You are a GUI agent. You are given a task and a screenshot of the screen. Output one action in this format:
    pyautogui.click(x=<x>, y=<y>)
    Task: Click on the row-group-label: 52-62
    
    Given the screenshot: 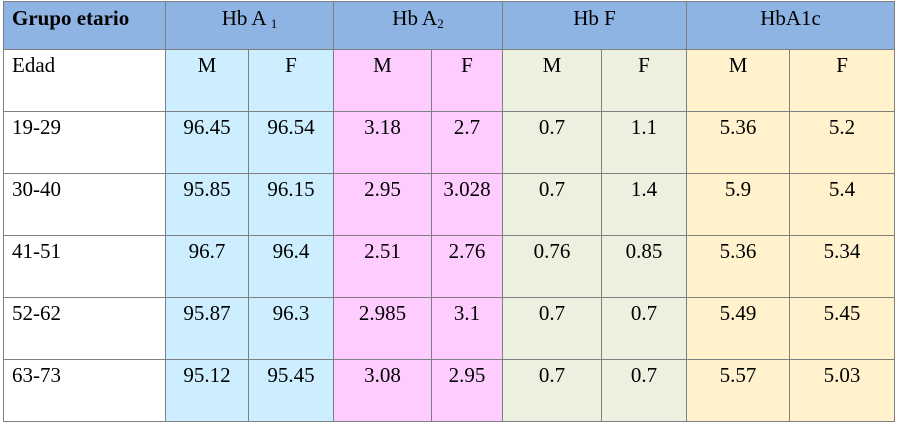 What is the action you would take?
    pyautogui.click(x=84, y=328)
    